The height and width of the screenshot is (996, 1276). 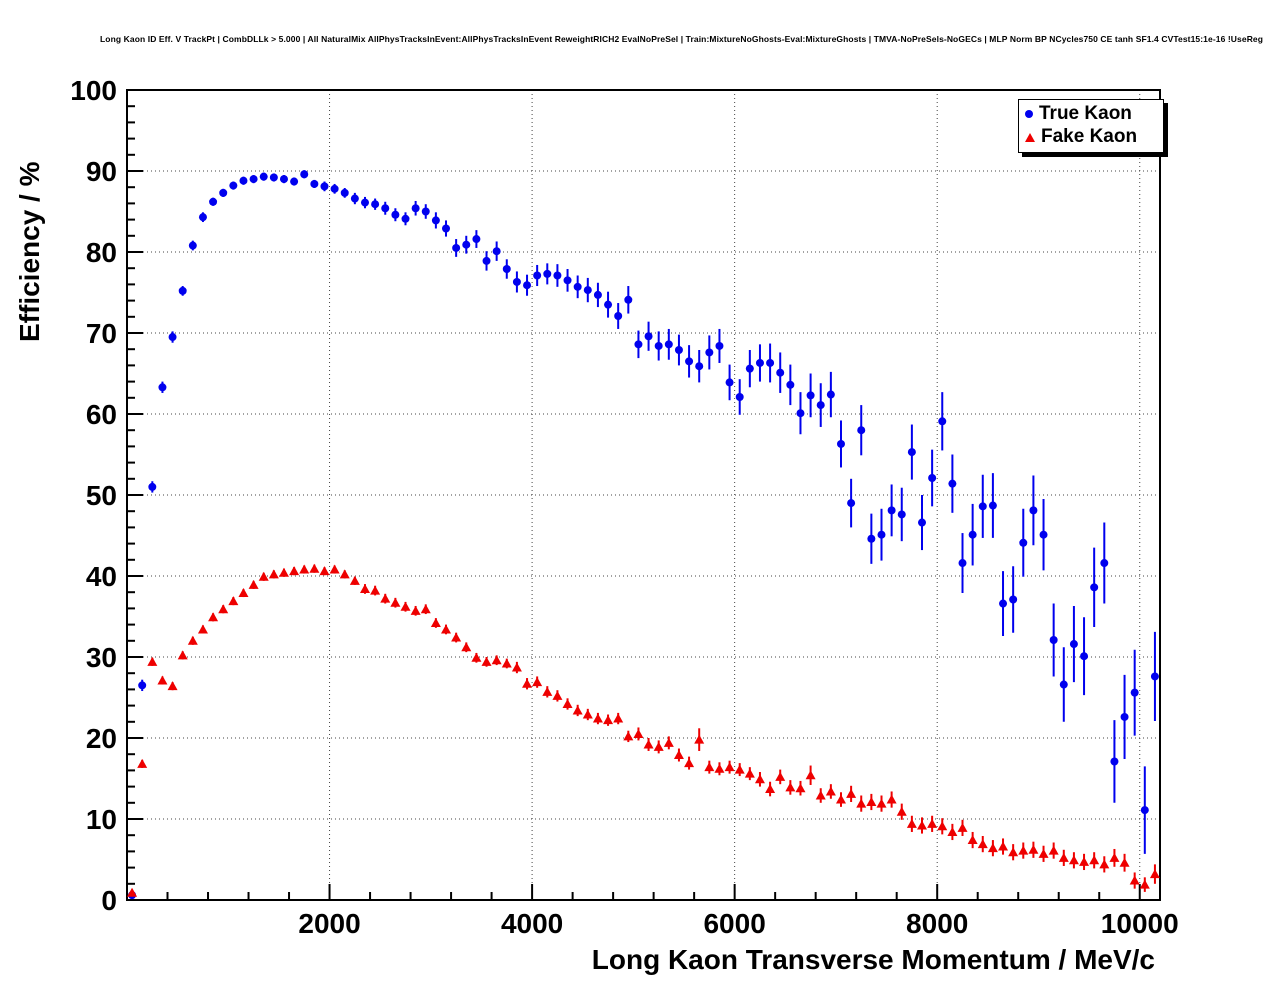 I want to click on svg-text: 70, so click(x=101, y=333).